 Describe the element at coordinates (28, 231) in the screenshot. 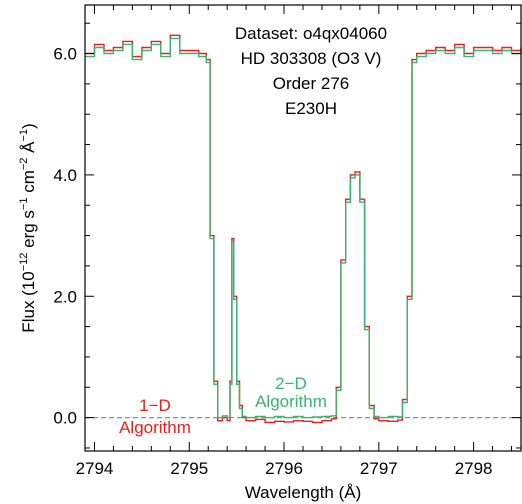

I see `ylabel-mid1: erg s` at that location.